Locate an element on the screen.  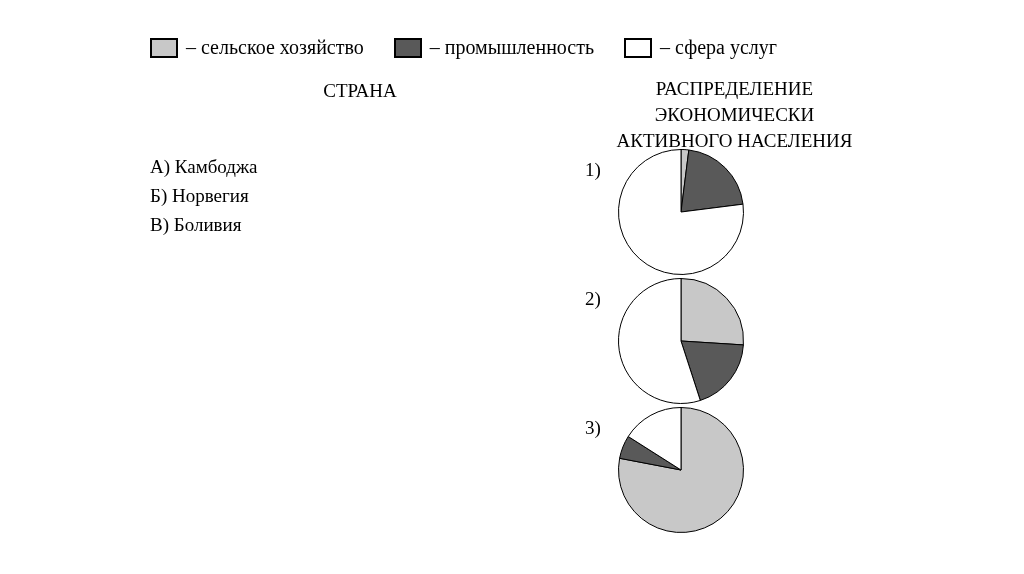
text: 2) is located at coordinates (593, 299).